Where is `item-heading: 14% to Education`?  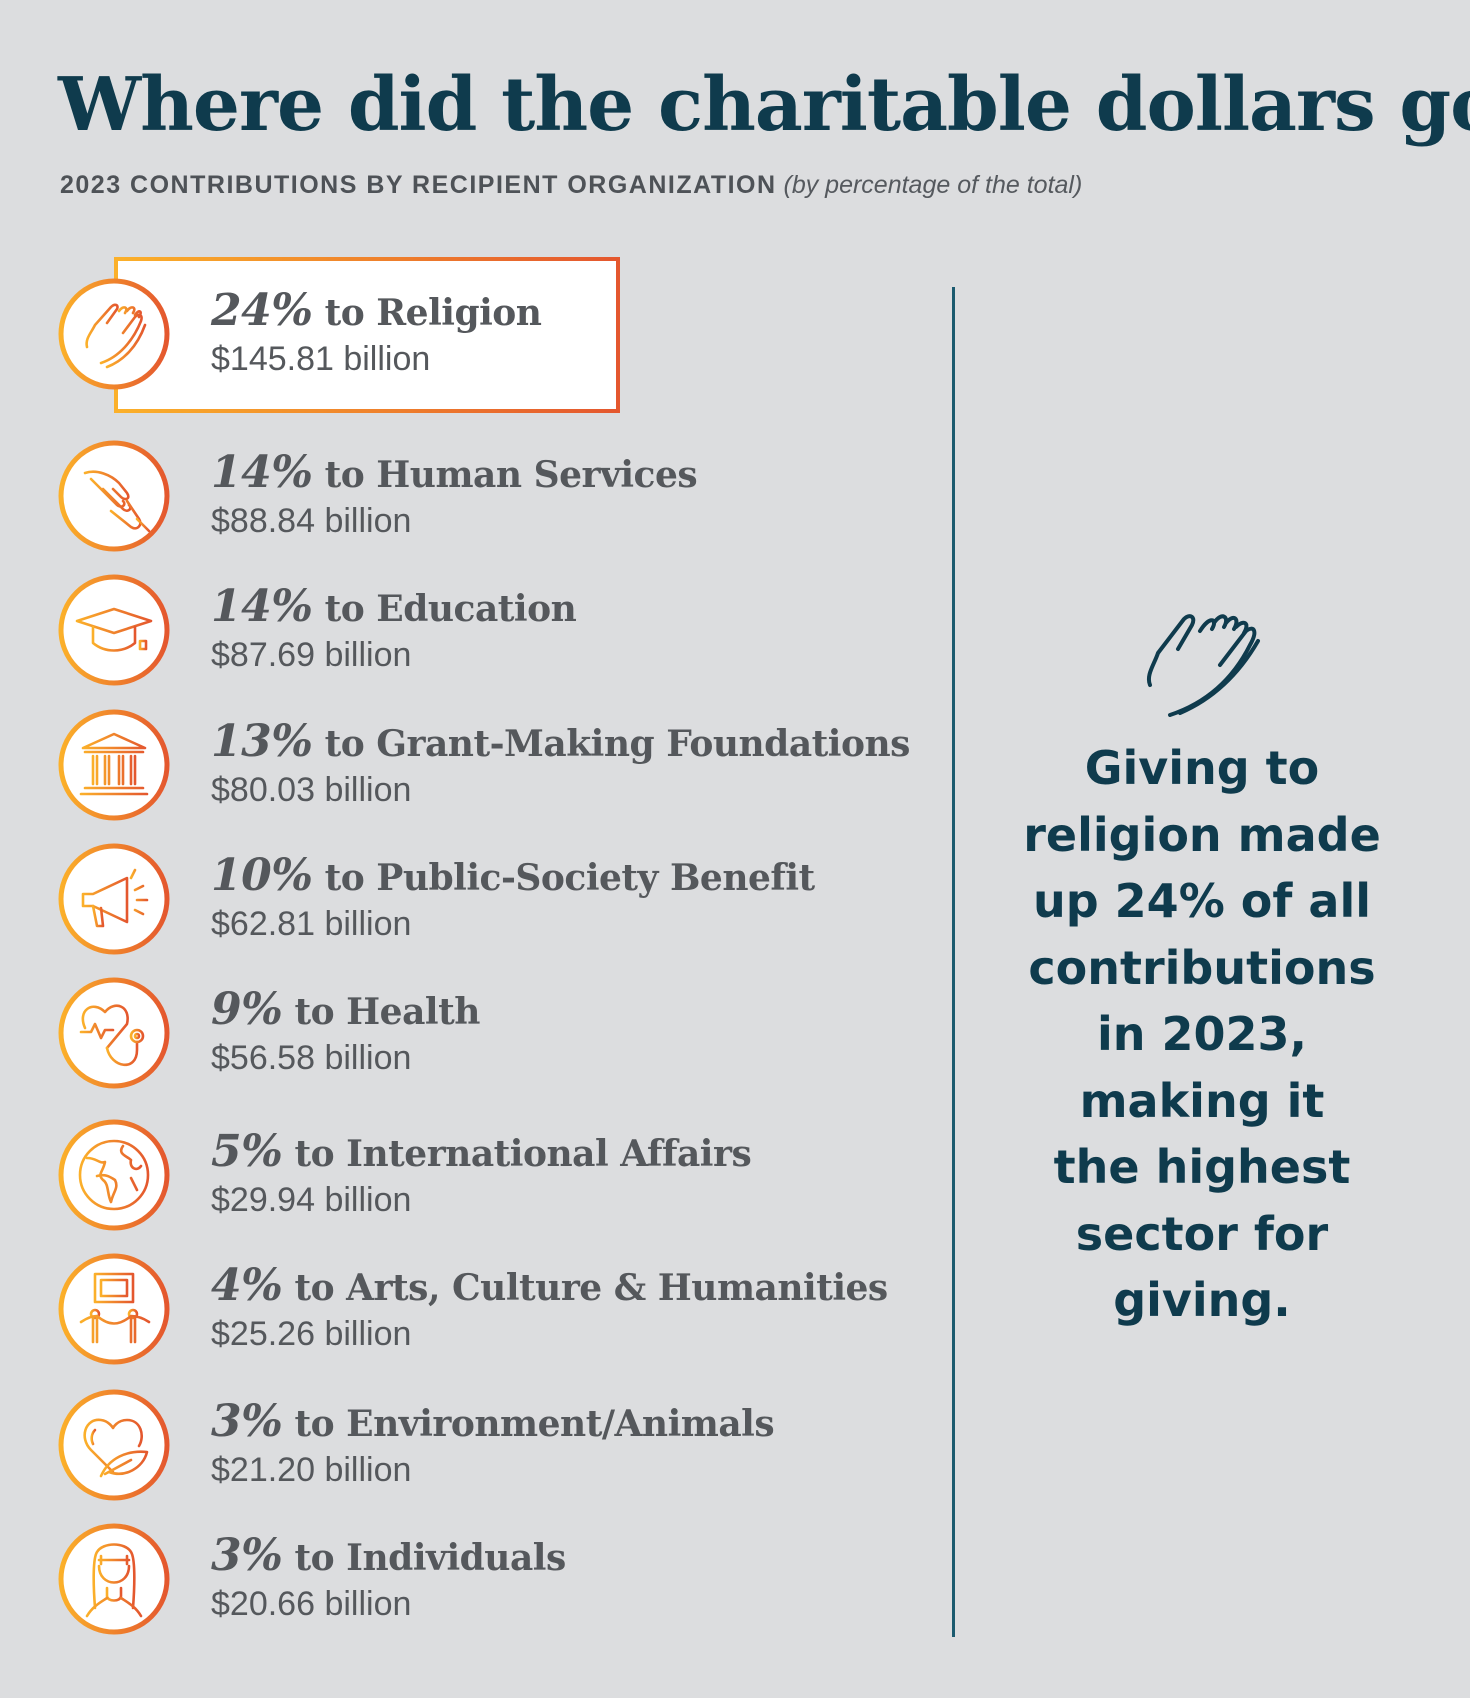
item-heading: 14% to Education is located at coordinates (394, 606).